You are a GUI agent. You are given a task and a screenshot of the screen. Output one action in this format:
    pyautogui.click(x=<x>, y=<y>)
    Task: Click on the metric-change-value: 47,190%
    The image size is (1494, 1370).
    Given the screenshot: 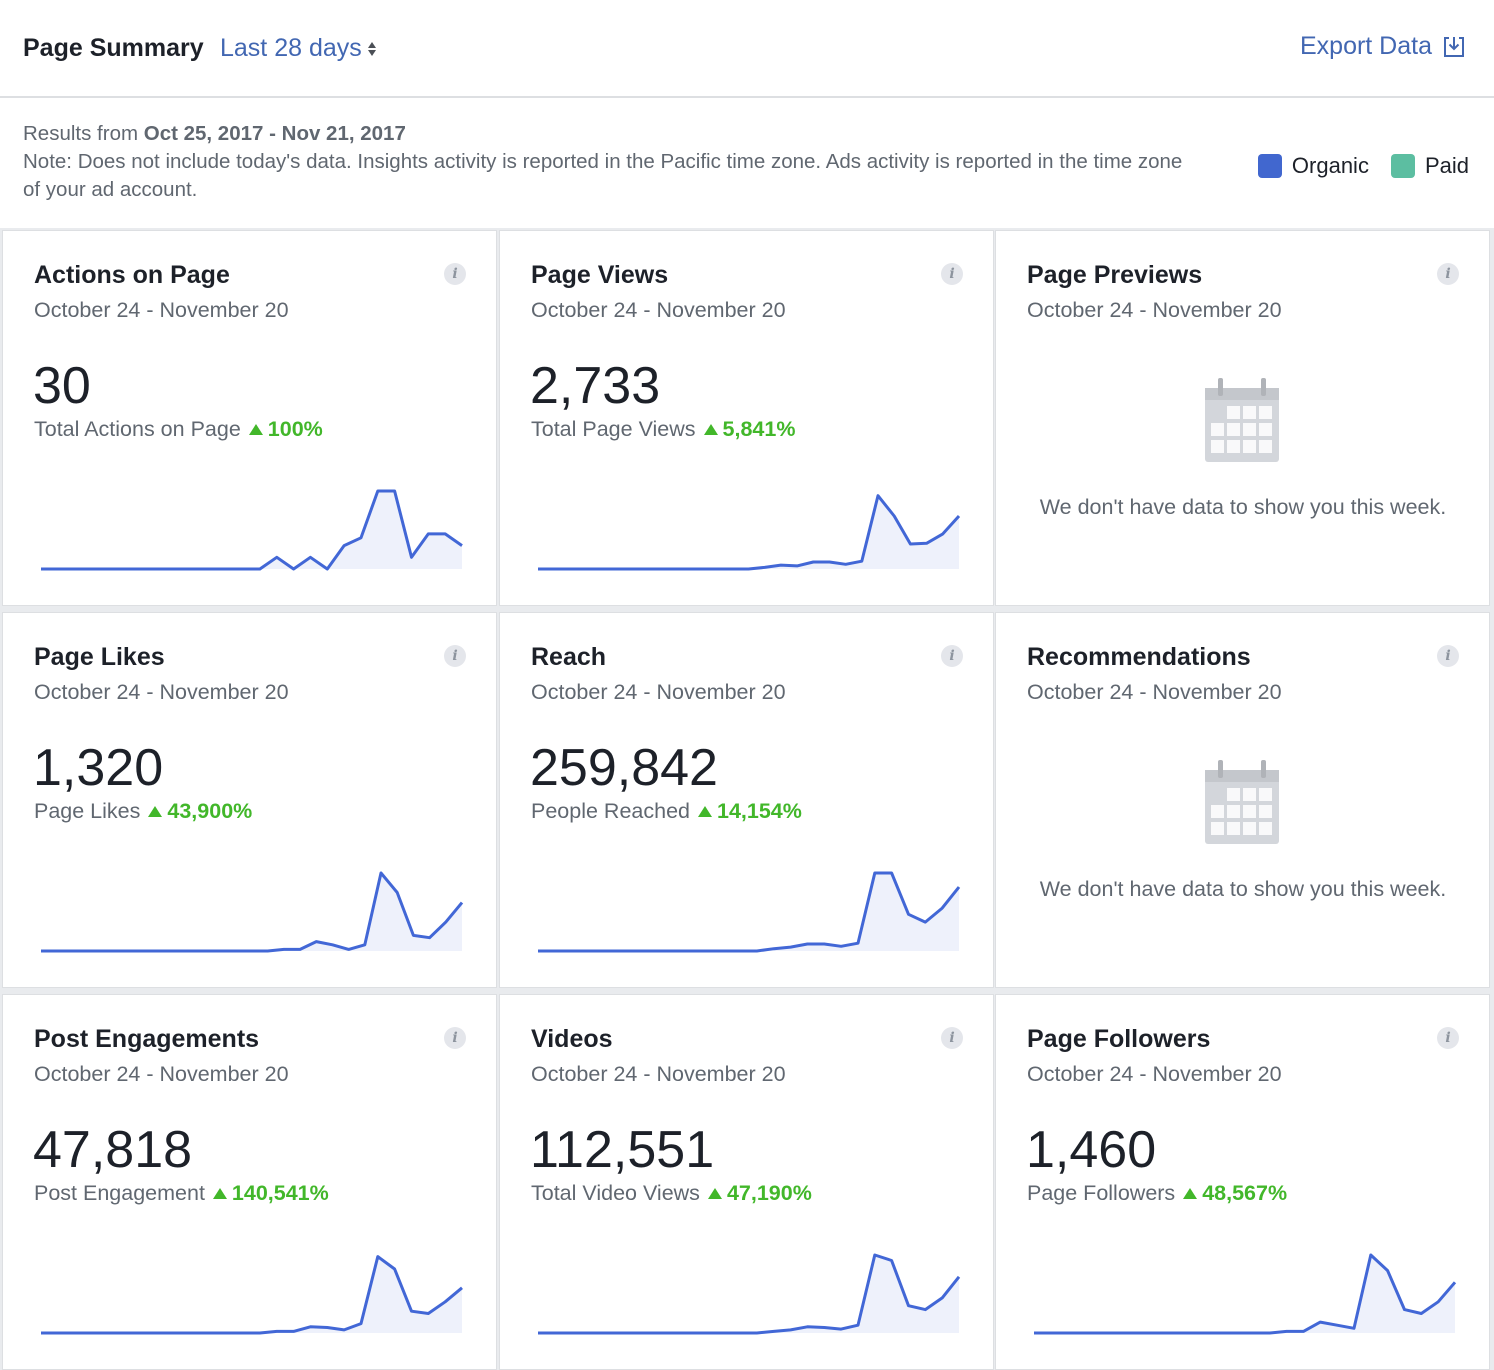 What is the action you would take?
    pyautogui.click(x=769, y=1193)
    